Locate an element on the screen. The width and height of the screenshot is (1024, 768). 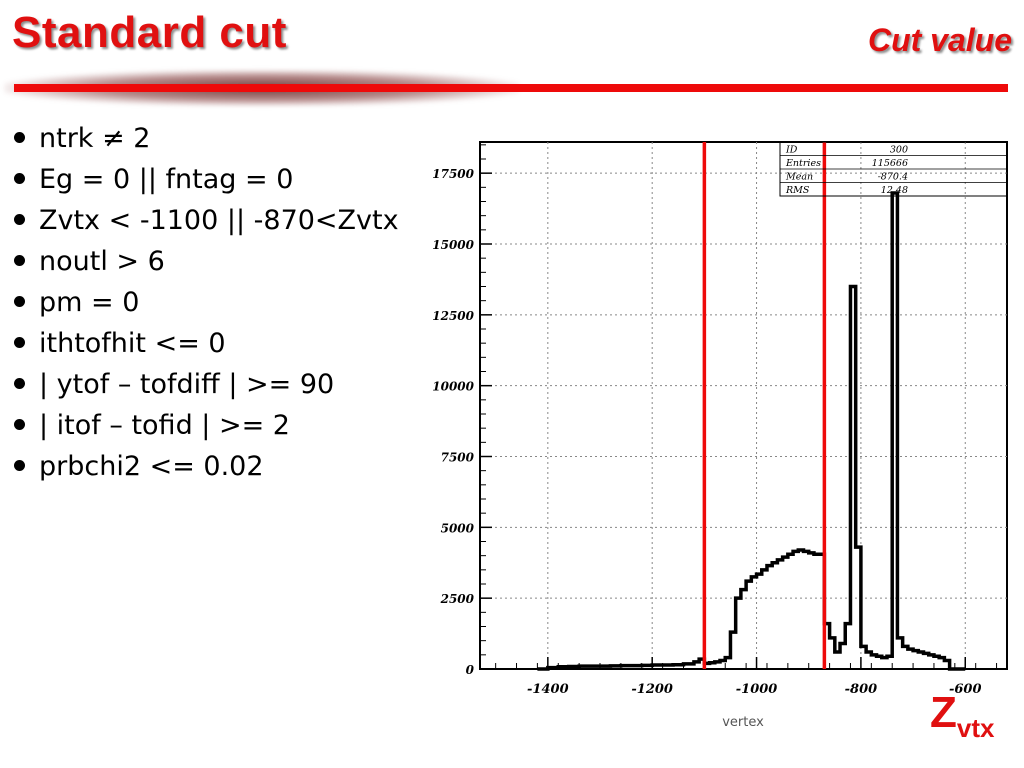
stats-value: 12.48 is located at coordinates (894, 190).